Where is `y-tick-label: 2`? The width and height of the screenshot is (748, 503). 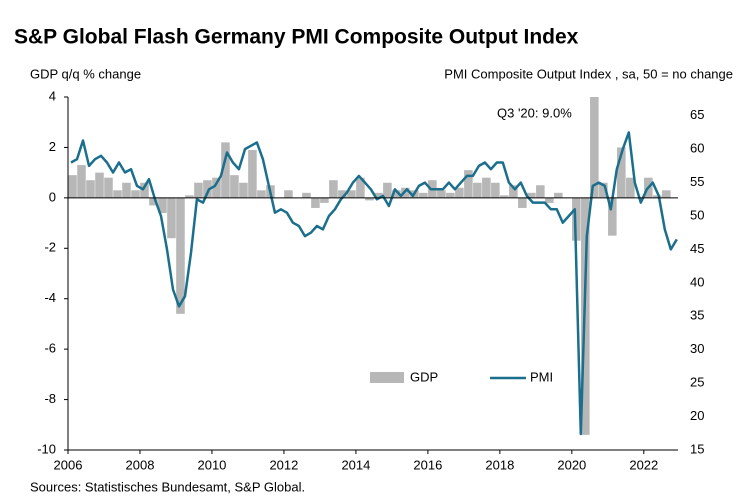 y-tick-label: 2 is located at coordinates (52, 146).